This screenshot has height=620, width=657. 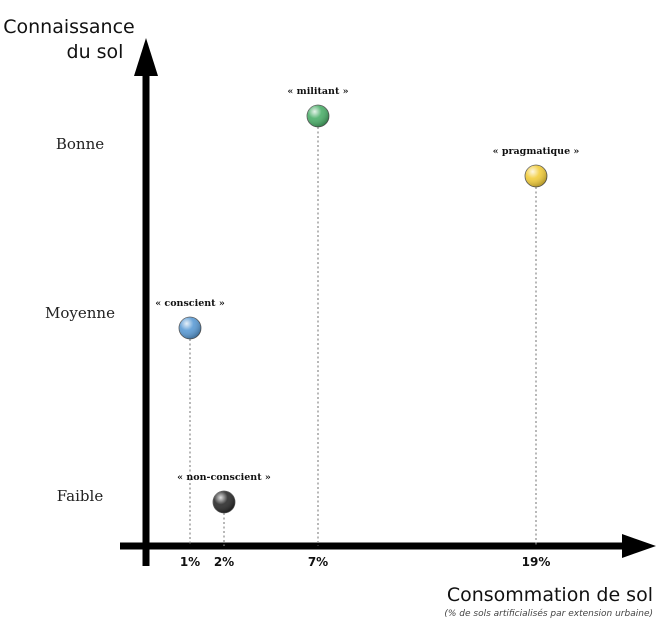 What do you see at coordinates (95, 52) in the screenshot?
I see `y-axis-title-line-2: du sol` at bounding box center [95, 52].